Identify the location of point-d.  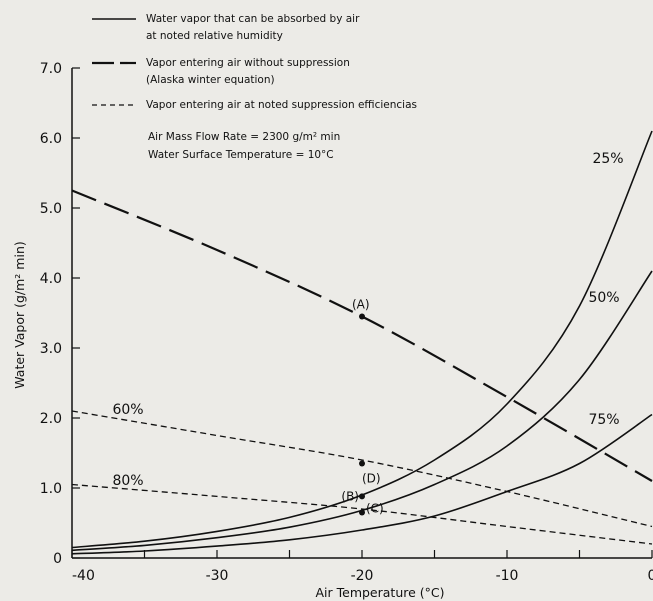
(362, 463).